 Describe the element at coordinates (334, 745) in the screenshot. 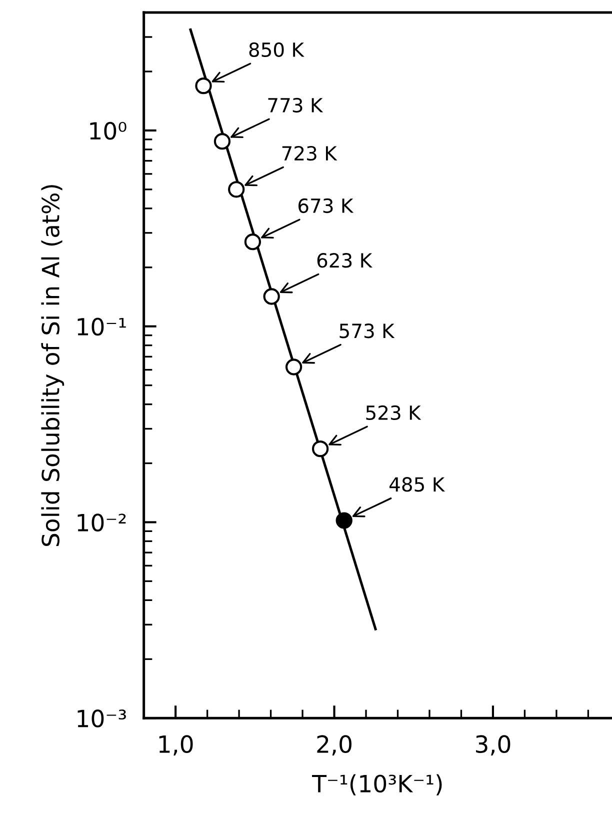

I see `x-tick-label: 2,0` at that location.